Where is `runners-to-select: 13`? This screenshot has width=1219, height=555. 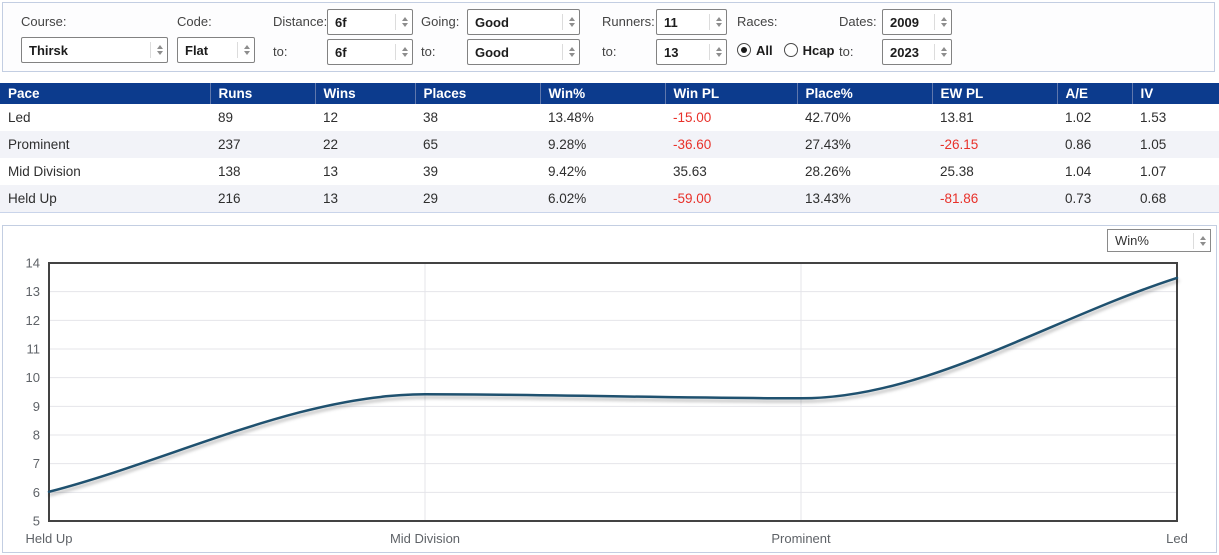
runners-to-select: 13 is located at coordinates (691, 52).